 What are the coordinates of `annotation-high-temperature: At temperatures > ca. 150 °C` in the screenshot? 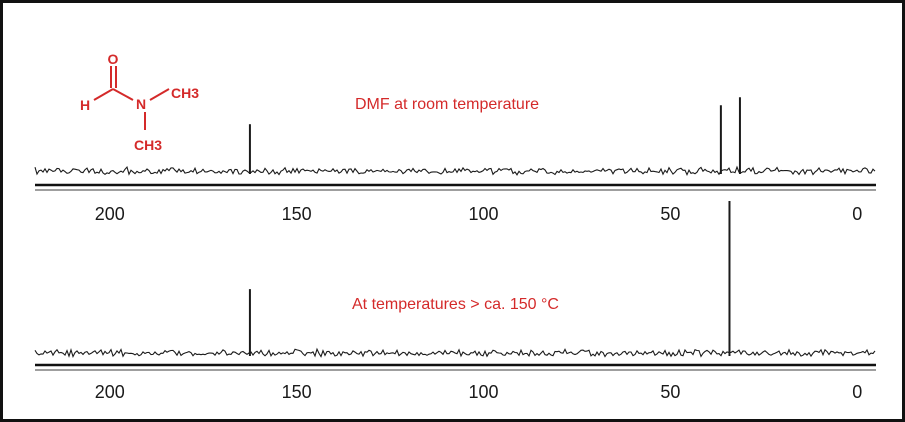 It's located at (455, 304).